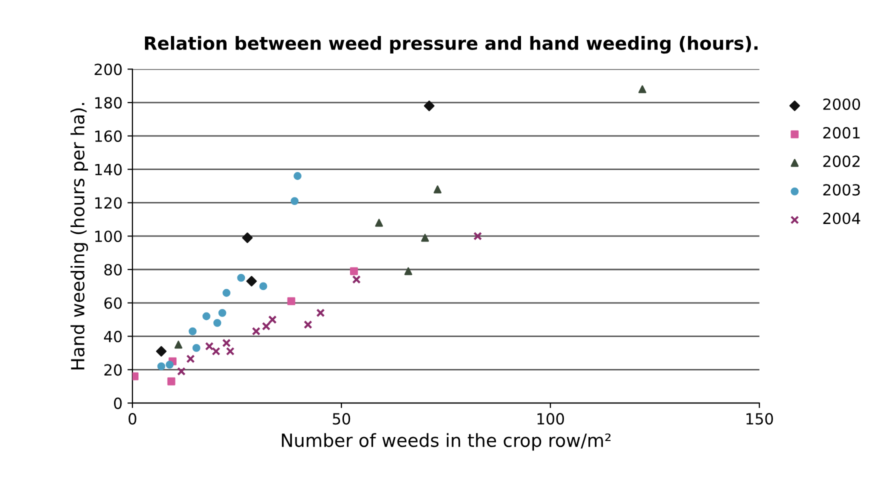  Describe the element at coordinates (841, 218) in the screenshot. I see `legend-label: 2004` at that location.